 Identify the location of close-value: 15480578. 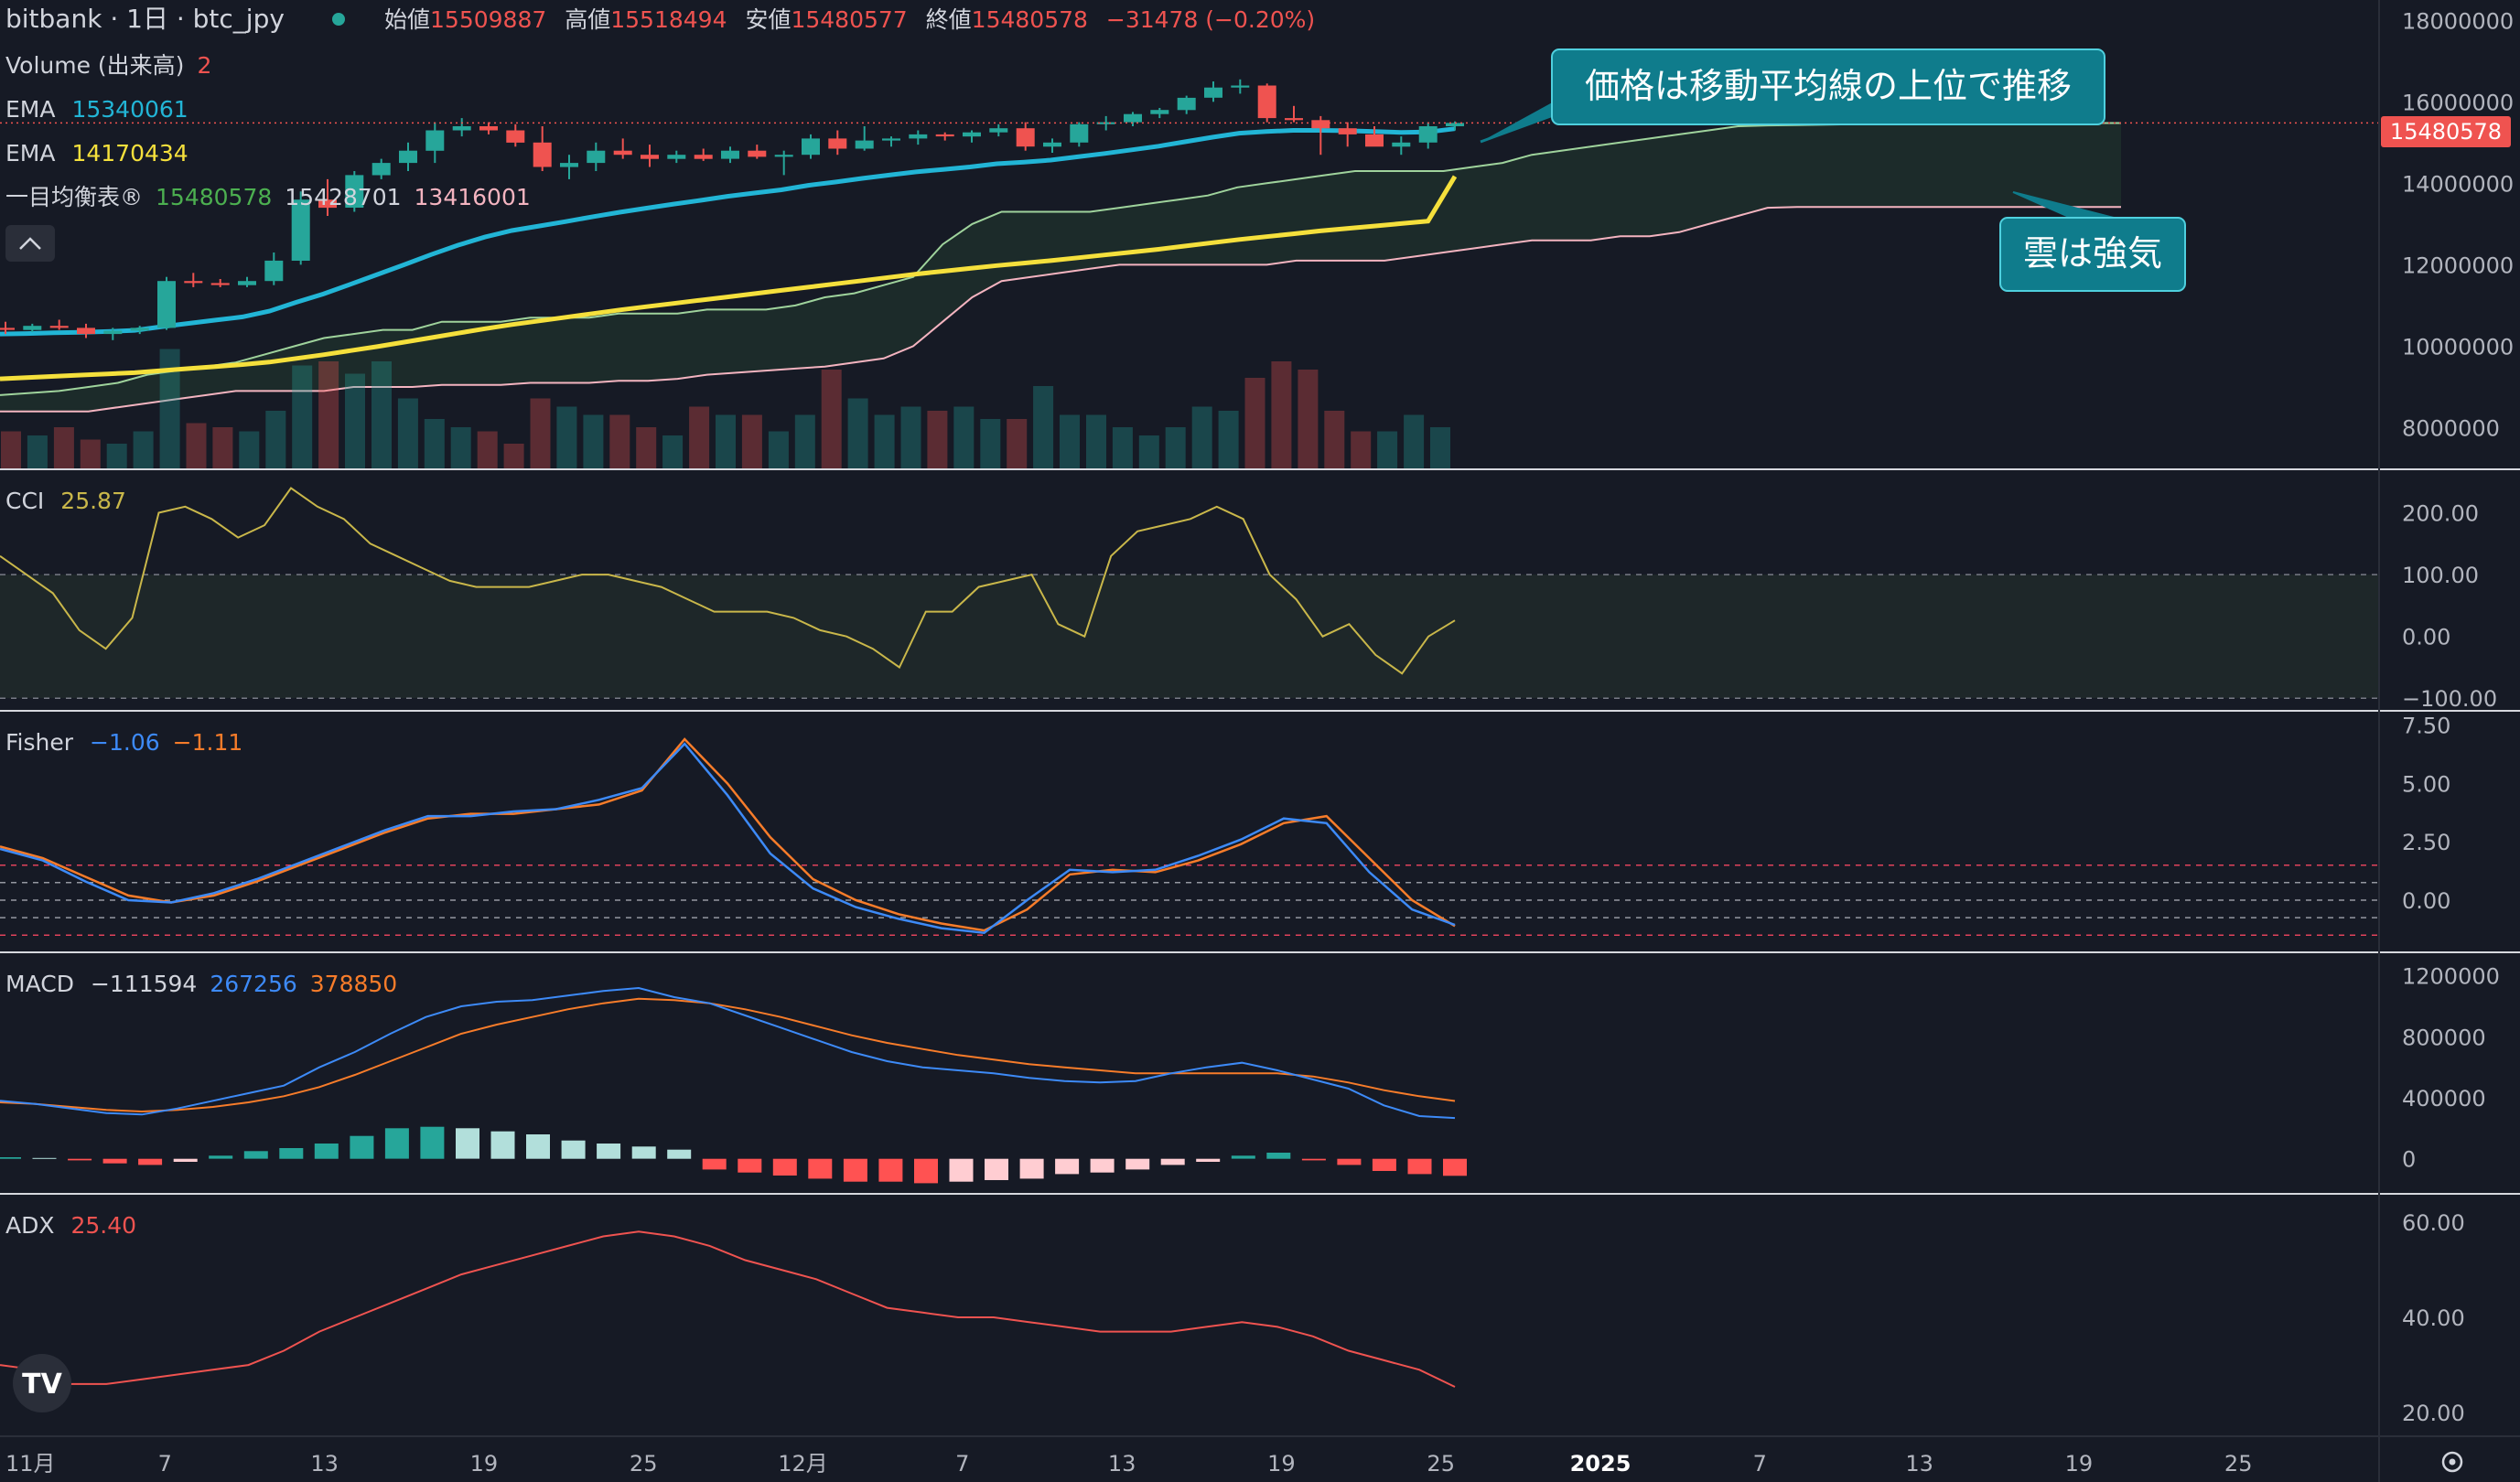
(1030, 20).